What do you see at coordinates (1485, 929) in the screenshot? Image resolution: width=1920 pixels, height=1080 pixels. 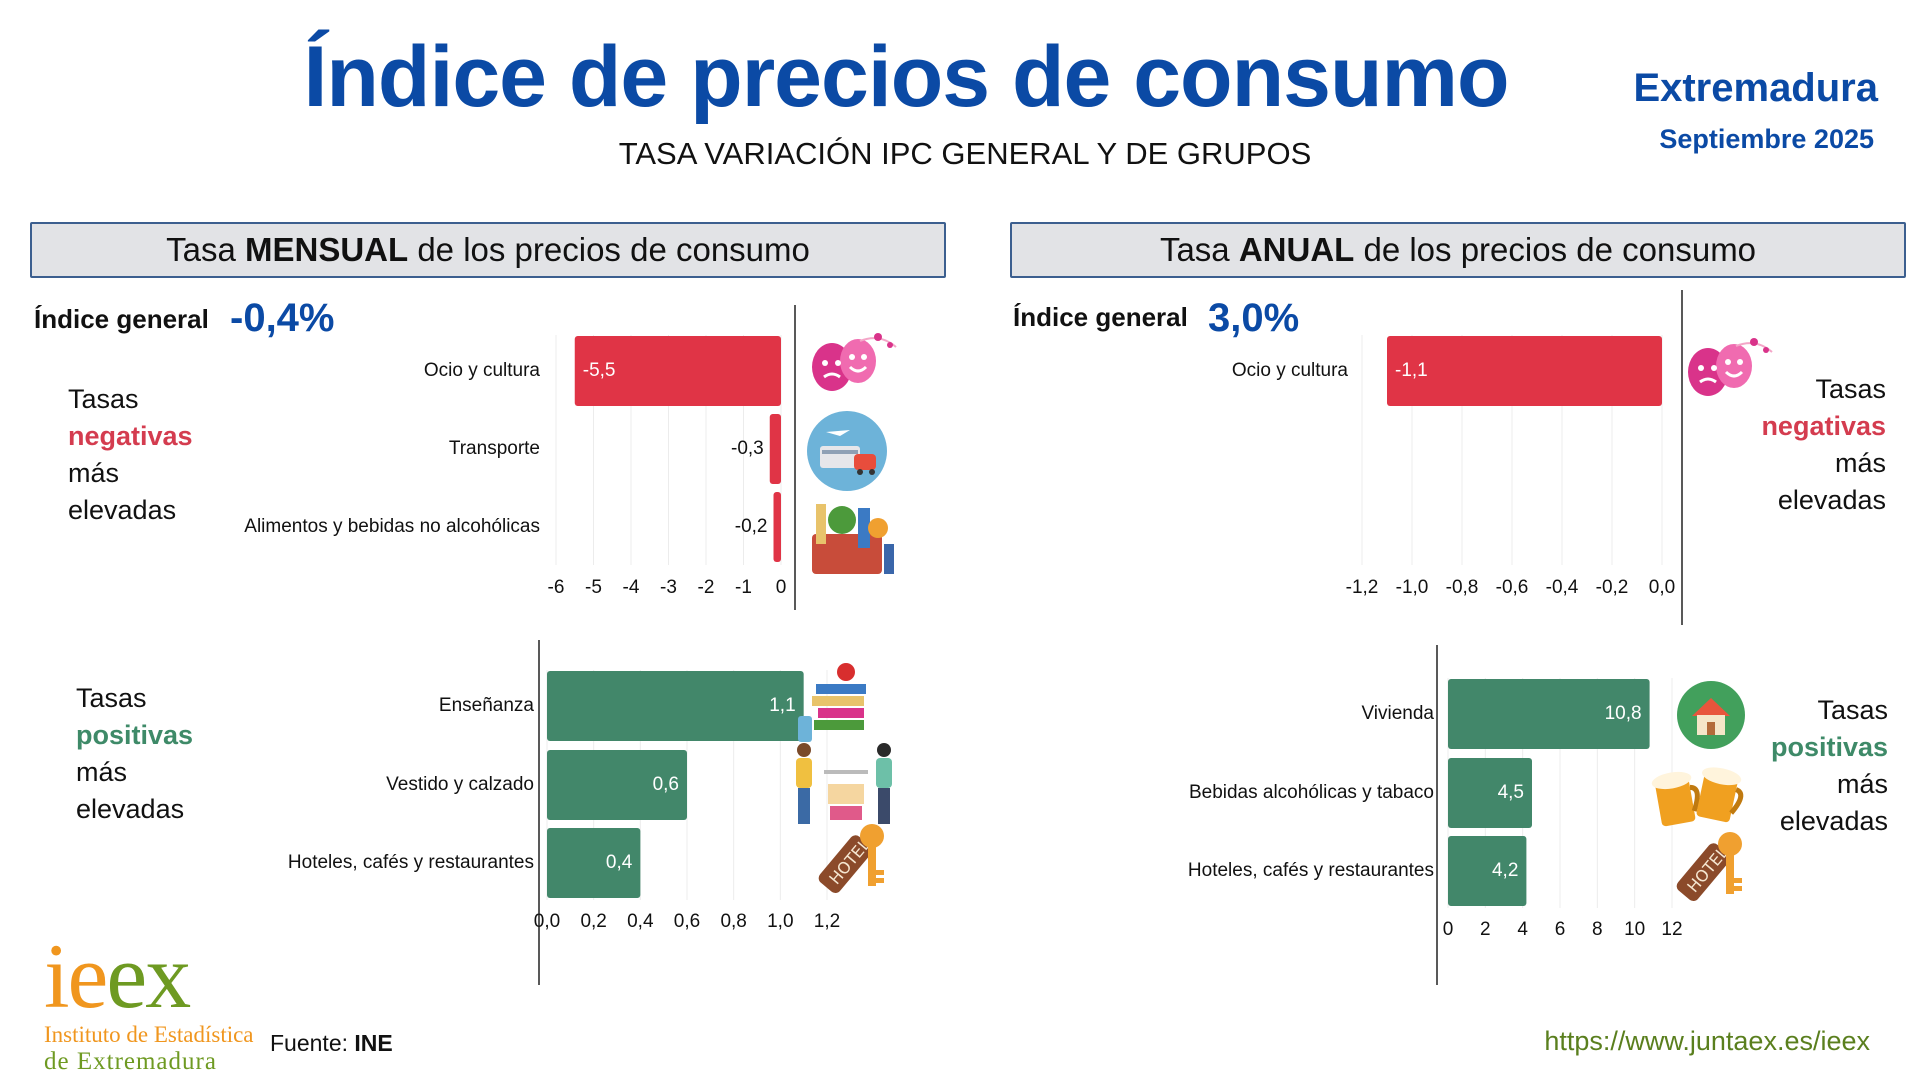 I see `tick-label: 2` at bounding box center [1485, 929].